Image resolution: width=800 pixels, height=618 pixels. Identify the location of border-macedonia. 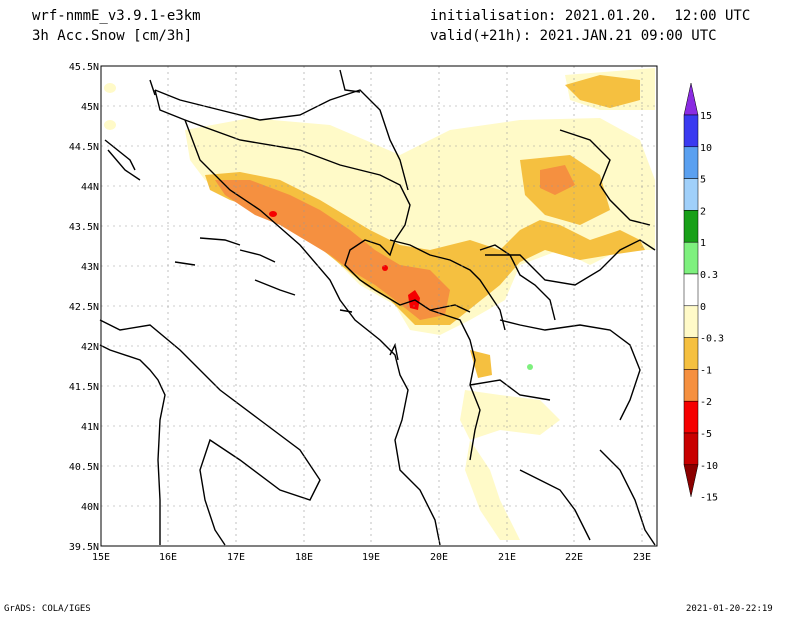
(570, 370).